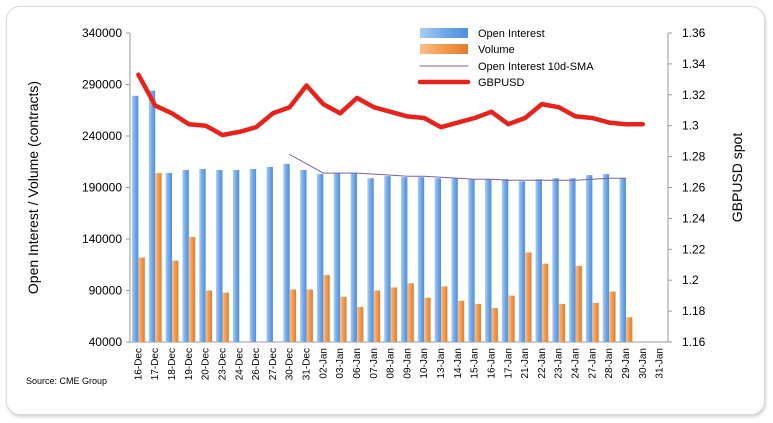 This screenshot has height=423, width=773. I want to click on x-tick-label: 29-Jan, so click(626, 363).